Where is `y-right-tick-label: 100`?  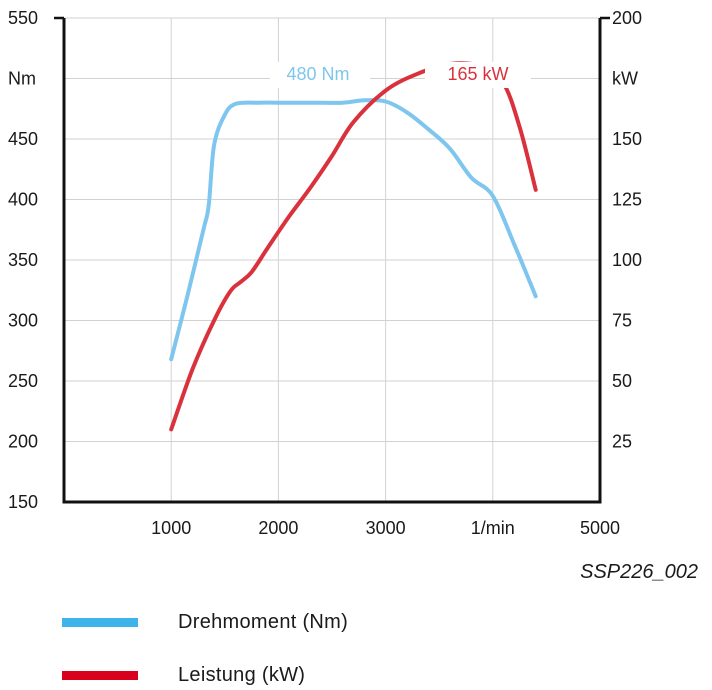
y-right-tick-label: 100 is located at coordinates (627, 260).